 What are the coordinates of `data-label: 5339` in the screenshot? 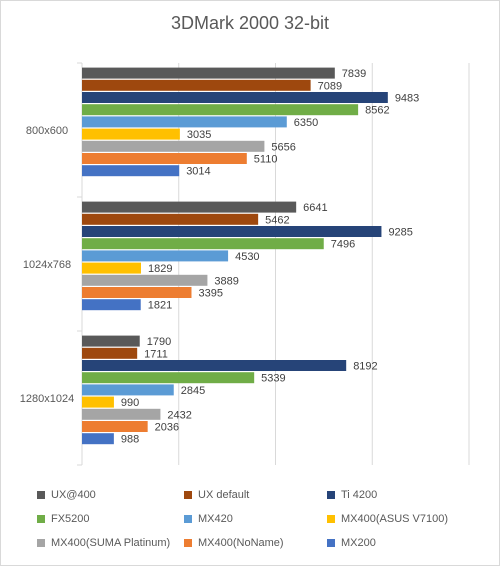 It's located at (273, 379).